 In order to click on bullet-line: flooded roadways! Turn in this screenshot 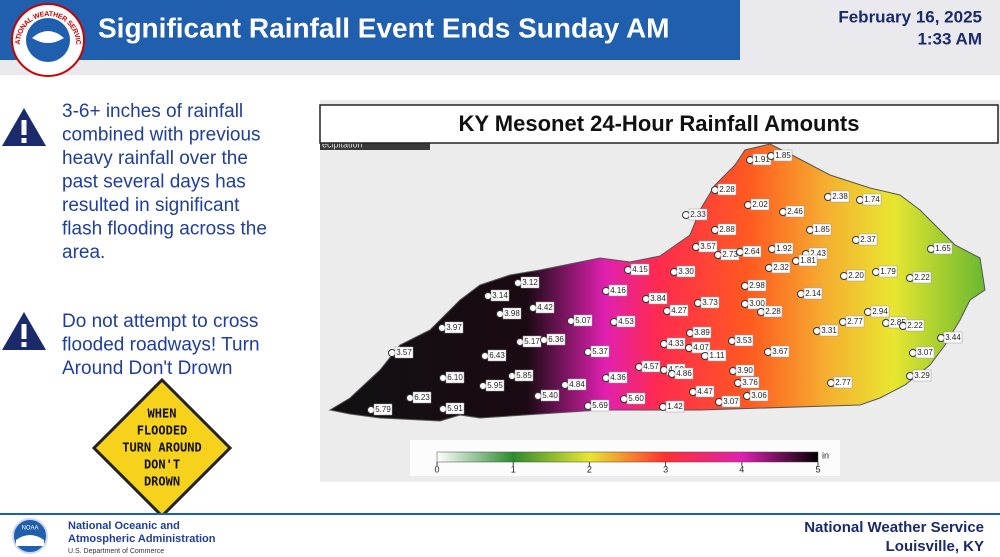, I will do `click(161, 345)`.